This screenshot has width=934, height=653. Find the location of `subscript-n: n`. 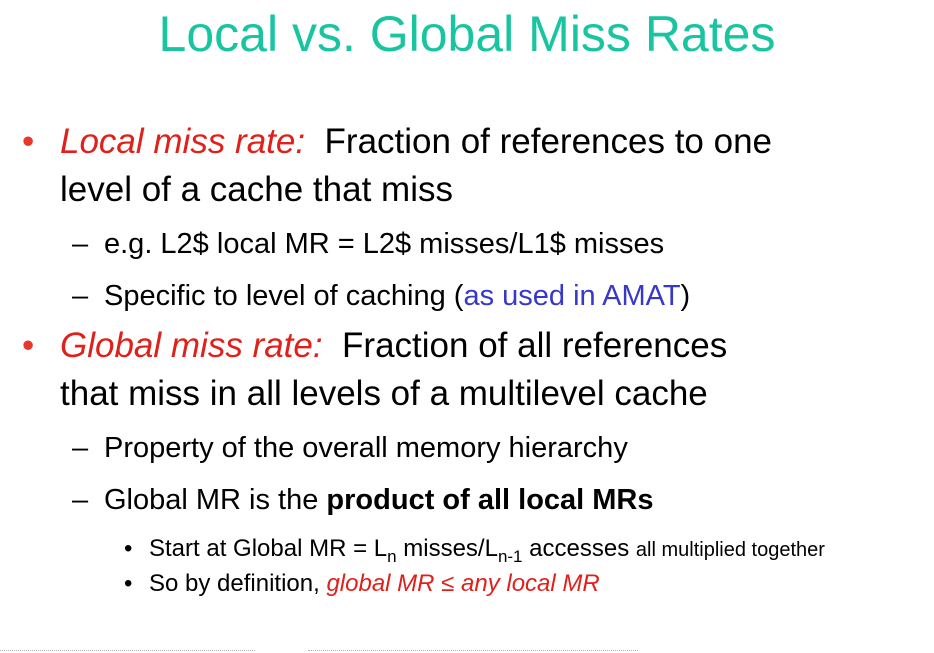

subscript-n: n is located at coordinates (392, 556).